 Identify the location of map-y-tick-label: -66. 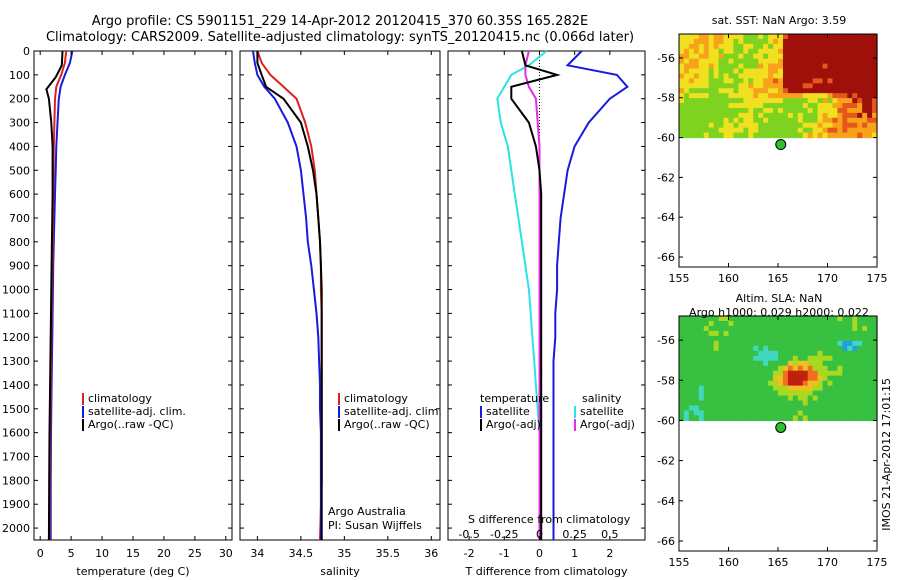
(666, 257).